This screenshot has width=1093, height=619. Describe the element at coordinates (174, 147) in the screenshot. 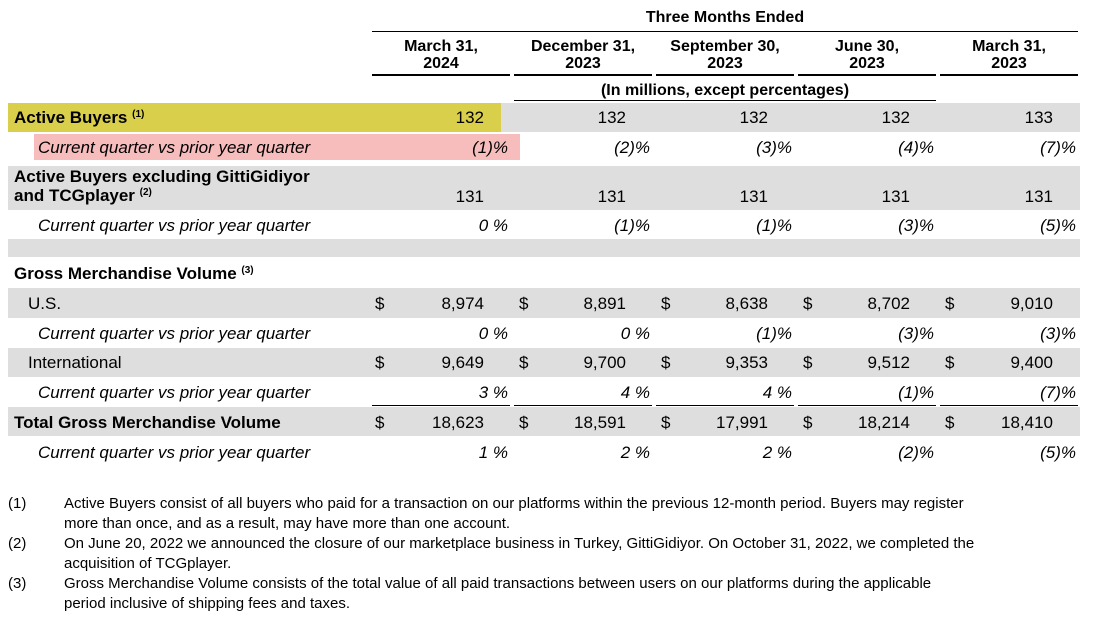

I see `row-label-active-buyers-yoy: Current quarter vs prior year quarter` at that location.